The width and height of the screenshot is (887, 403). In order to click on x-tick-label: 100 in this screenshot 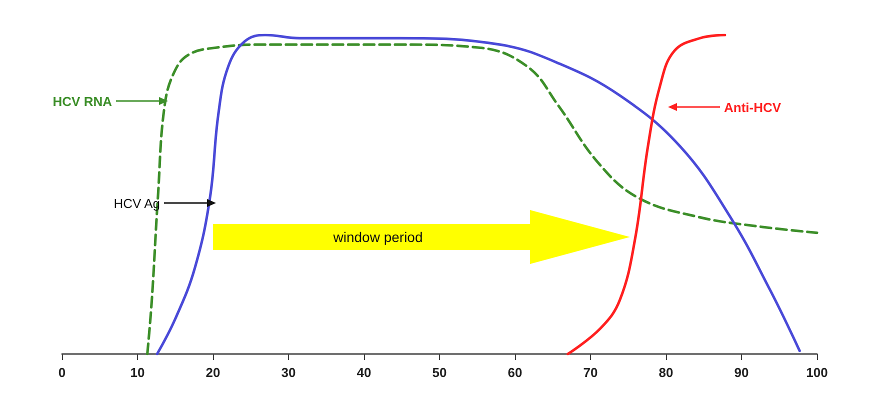, I will do `click(817, 372)`.